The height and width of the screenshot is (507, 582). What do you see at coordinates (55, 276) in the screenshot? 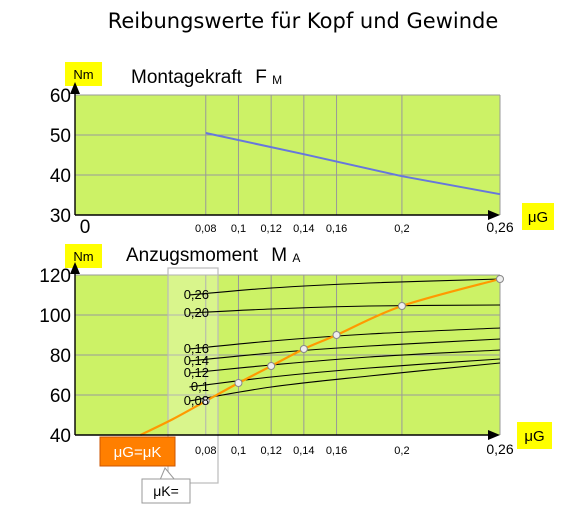
I see `y-tick-label: 120` at bounding box center [55, 276].